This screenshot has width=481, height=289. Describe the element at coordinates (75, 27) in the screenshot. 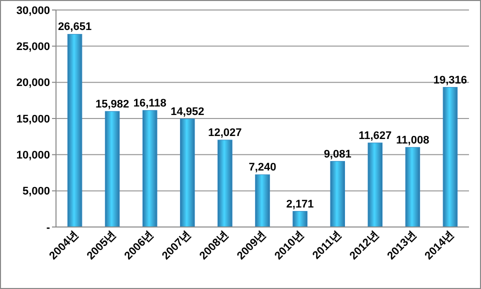

I see `data-label: 26,651` at that location.